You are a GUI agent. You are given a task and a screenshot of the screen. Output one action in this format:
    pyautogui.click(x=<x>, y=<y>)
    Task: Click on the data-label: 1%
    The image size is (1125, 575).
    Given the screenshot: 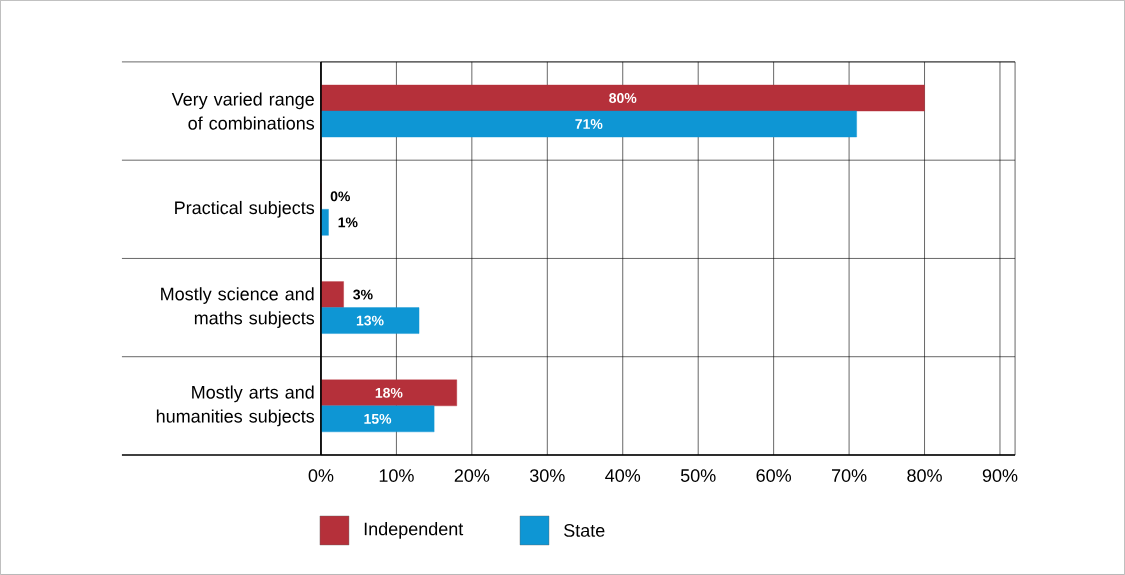 What is the action you would take?
    pyautogui.click(x=348, y=222)
    